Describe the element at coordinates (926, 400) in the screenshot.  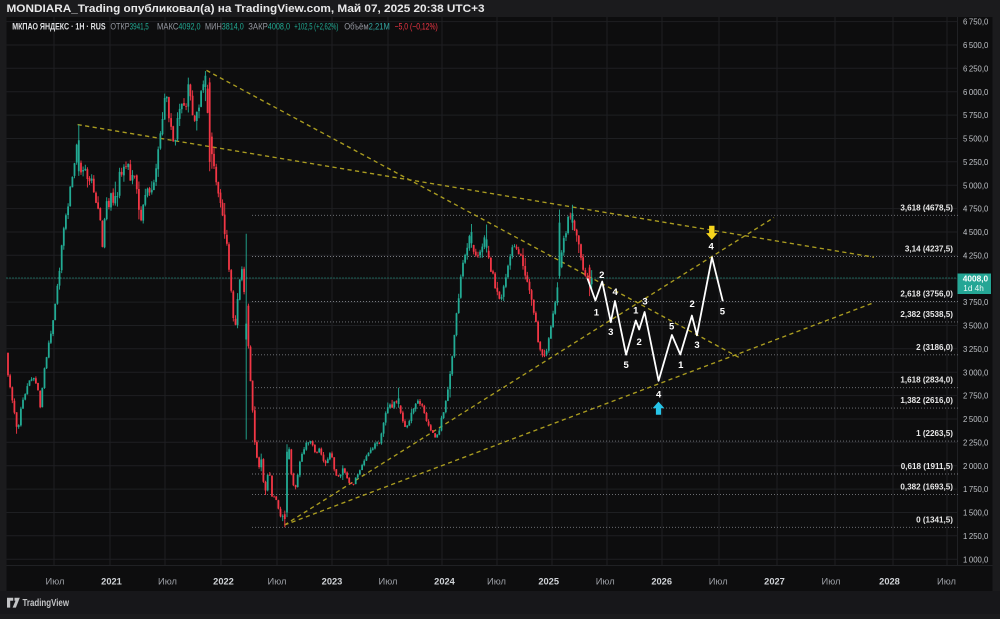
I see `svg-text: 1,382 (2616,0)` at that location.